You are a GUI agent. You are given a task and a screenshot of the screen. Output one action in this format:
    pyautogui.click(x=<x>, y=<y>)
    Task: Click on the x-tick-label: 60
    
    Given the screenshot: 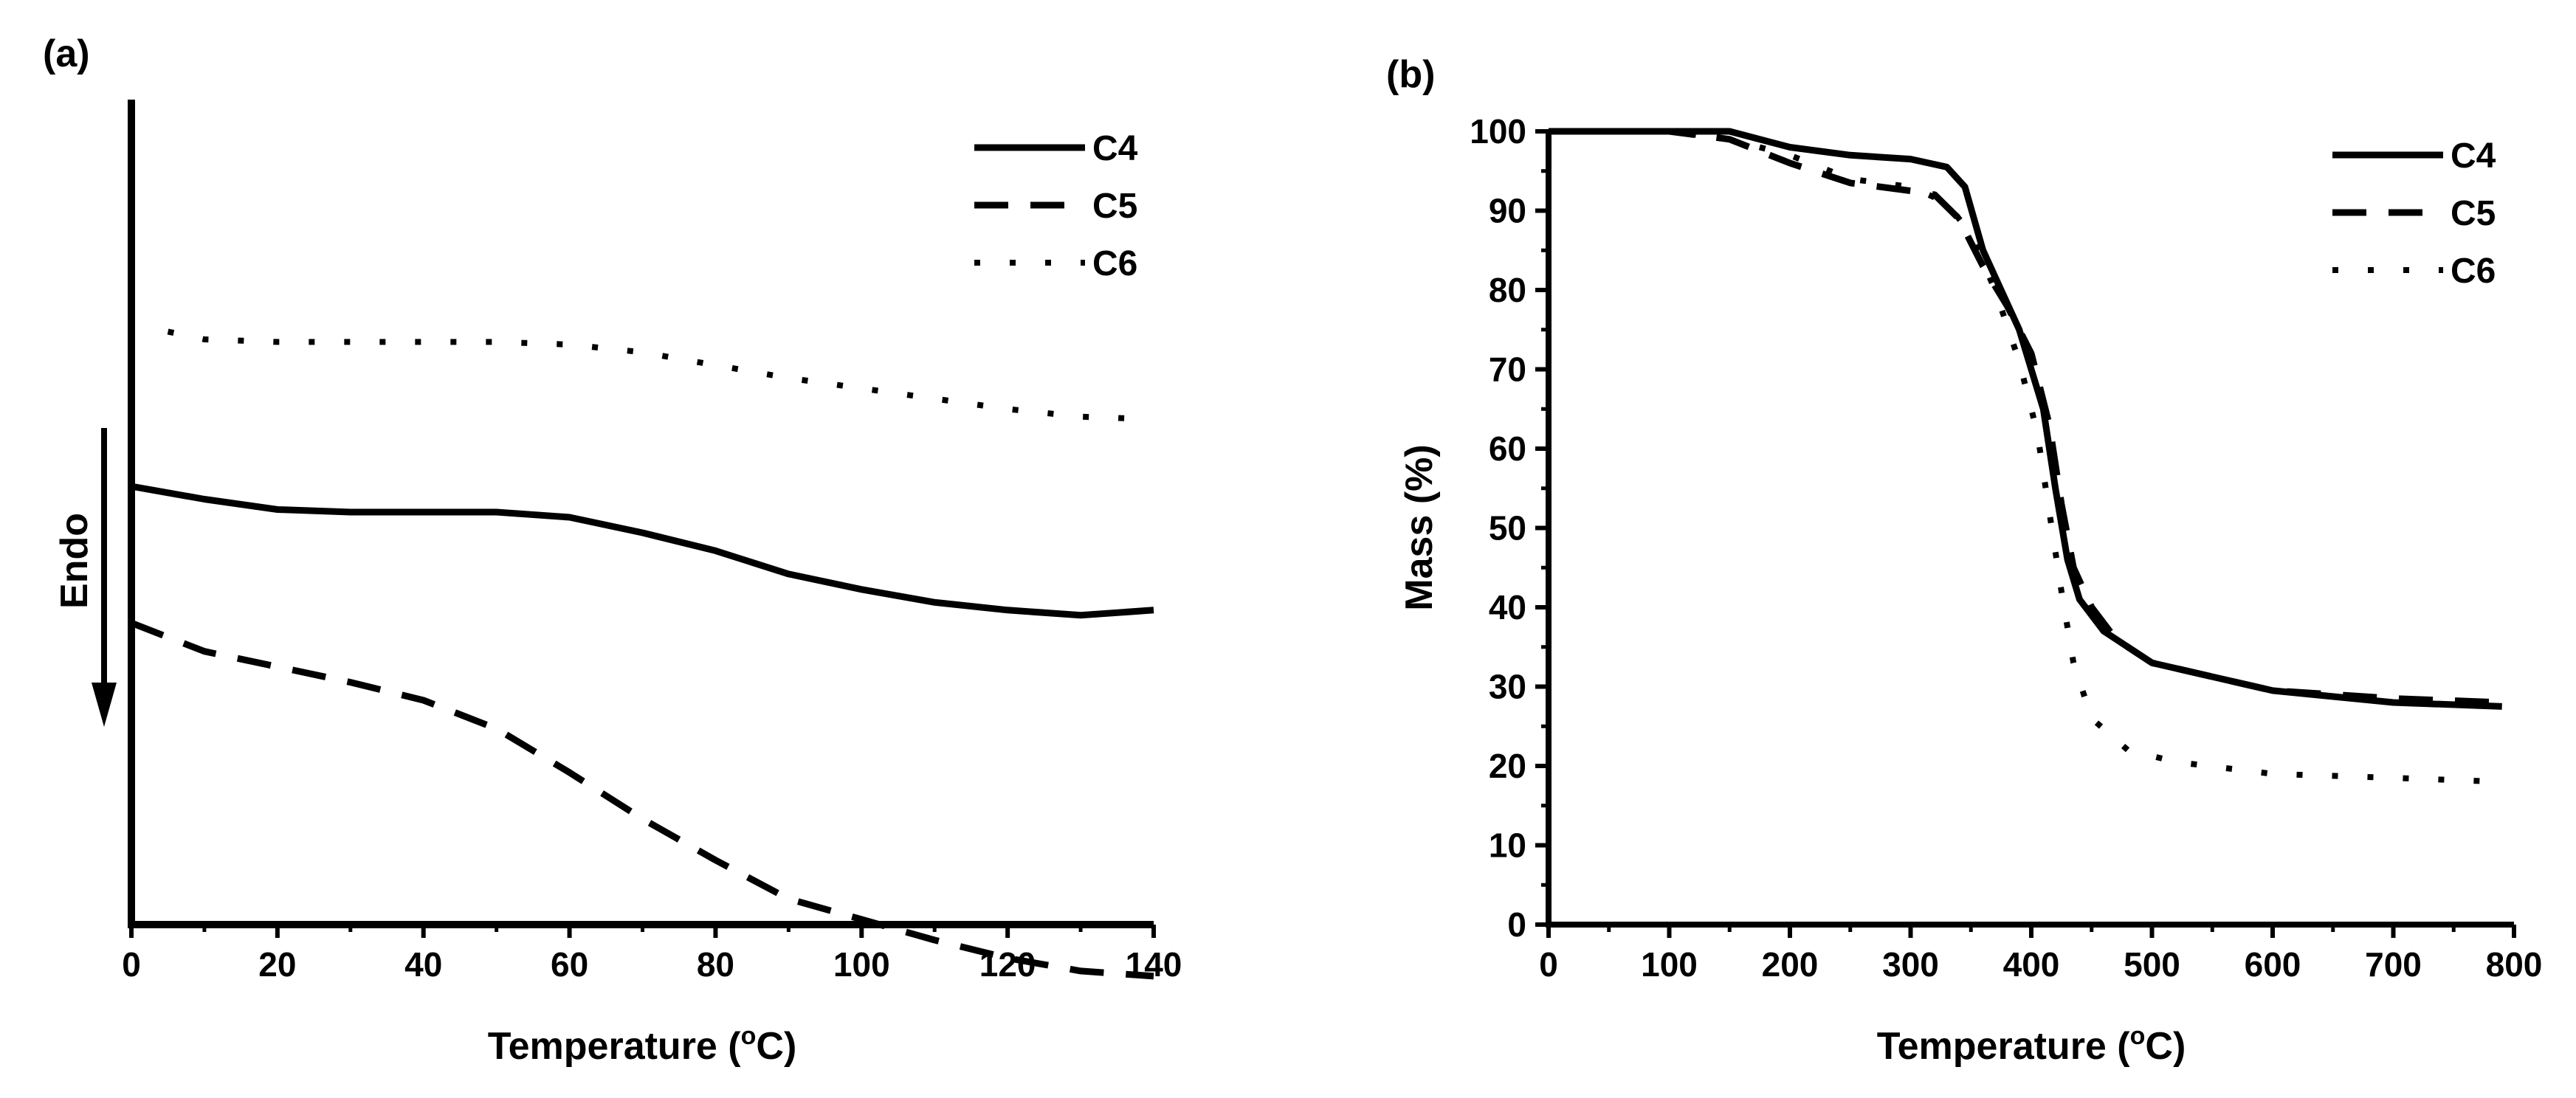 What is the action you would take?
    pyautogui.click(x=569, y=964)
    